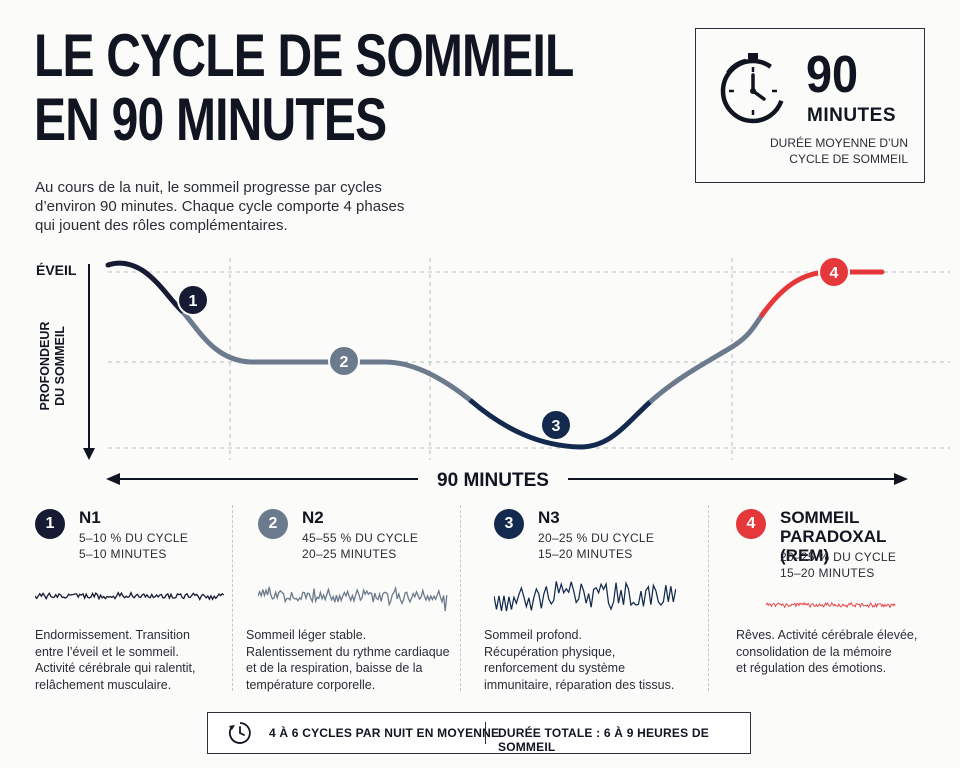 This screenshot has height=768, width=960. I want to click on curve-n2, so click(361, 380).